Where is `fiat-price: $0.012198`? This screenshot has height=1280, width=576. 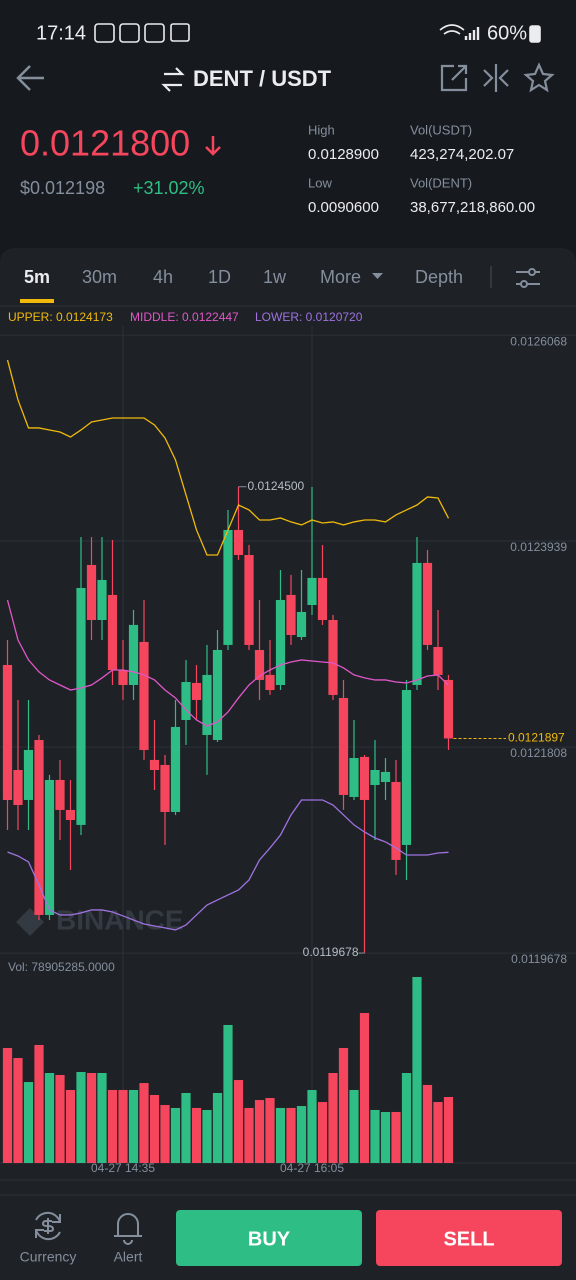
fiat-price: $0.012198 is located at coordinates (62, 188).